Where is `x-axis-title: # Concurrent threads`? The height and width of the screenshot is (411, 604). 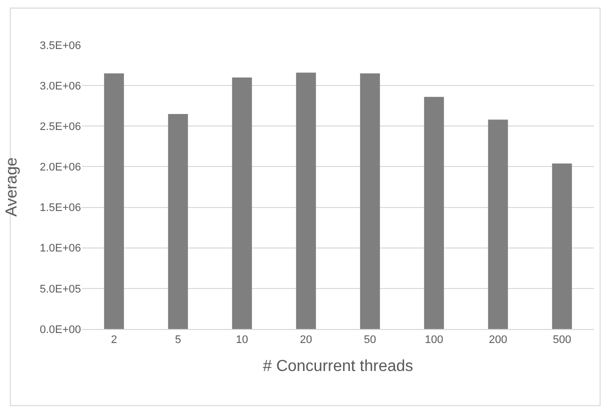
x-axis-title: # Concurrent threads is located at coordinates (338, 366).